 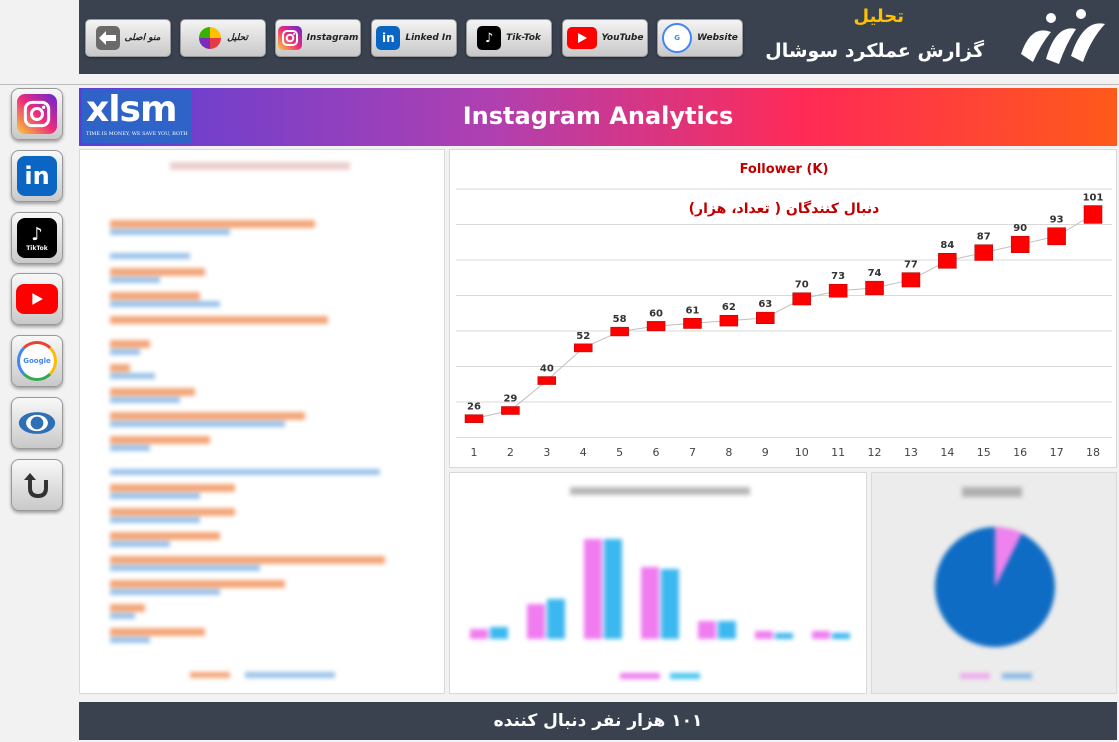 I want to click on x-tick-label: 6, so click(x=656, y=452).